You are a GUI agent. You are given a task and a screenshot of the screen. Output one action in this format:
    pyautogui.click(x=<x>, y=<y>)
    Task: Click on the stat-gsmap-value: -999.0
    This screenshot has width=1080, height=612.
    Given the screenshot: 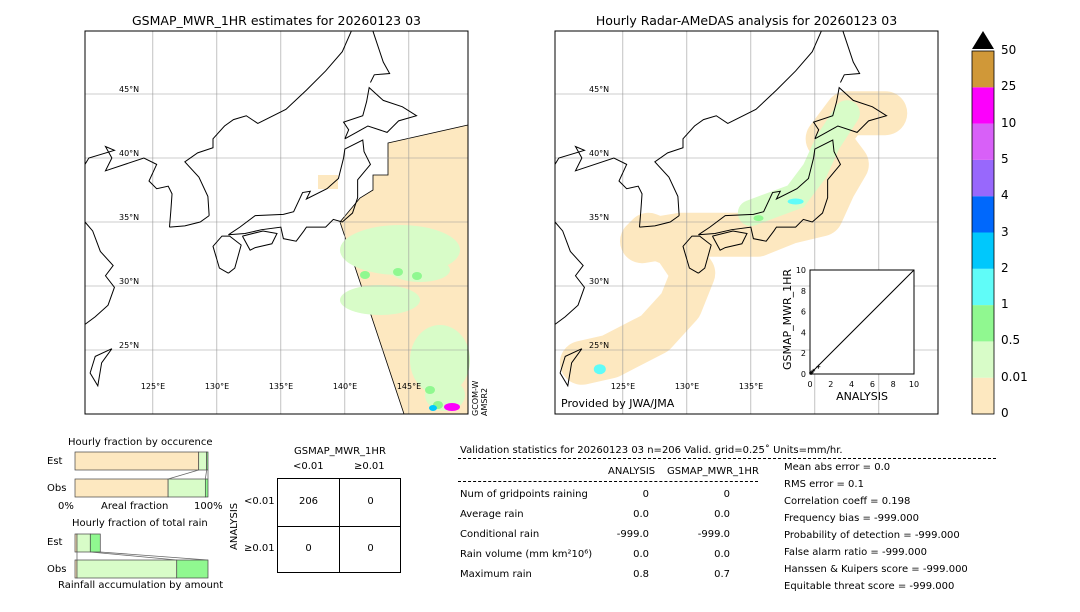 What is the action you would take?
    pyautogui.click(x=713, y=534)
    